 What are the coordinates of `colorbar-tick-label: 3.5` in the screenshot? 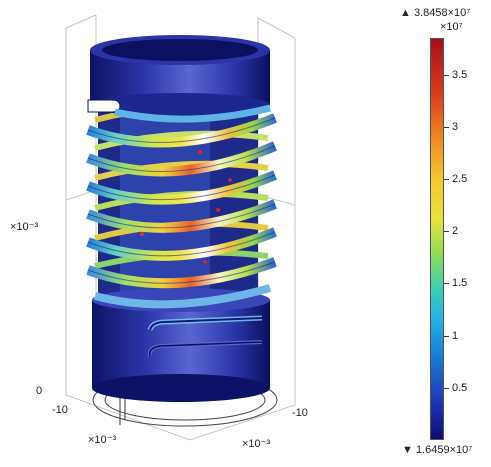 It's located at (460, 74).